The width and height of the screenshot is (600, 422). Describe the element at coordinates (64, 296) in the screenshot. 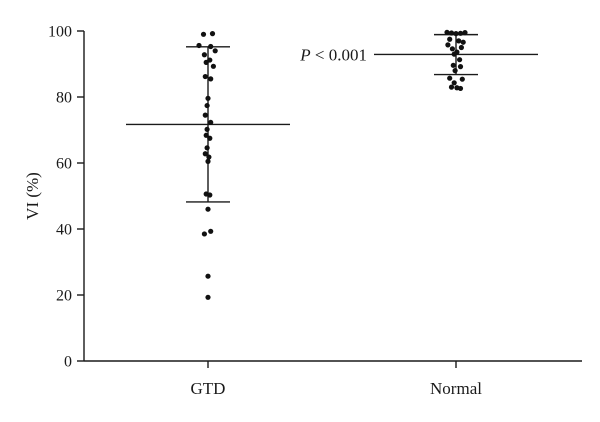

I see `y-tick-label-20: 20` at that location.